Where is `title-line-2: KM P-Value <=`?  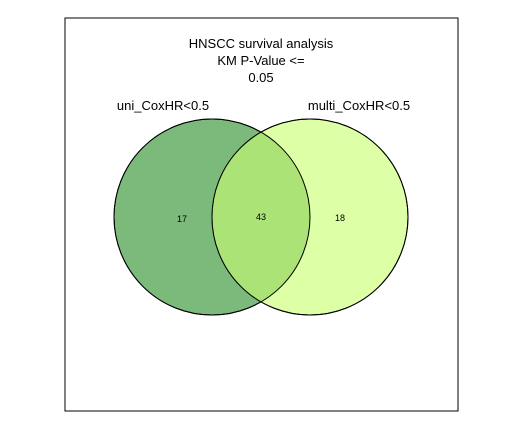
title-line-2: KM P-Value <= is located at coordinates (260, 60).